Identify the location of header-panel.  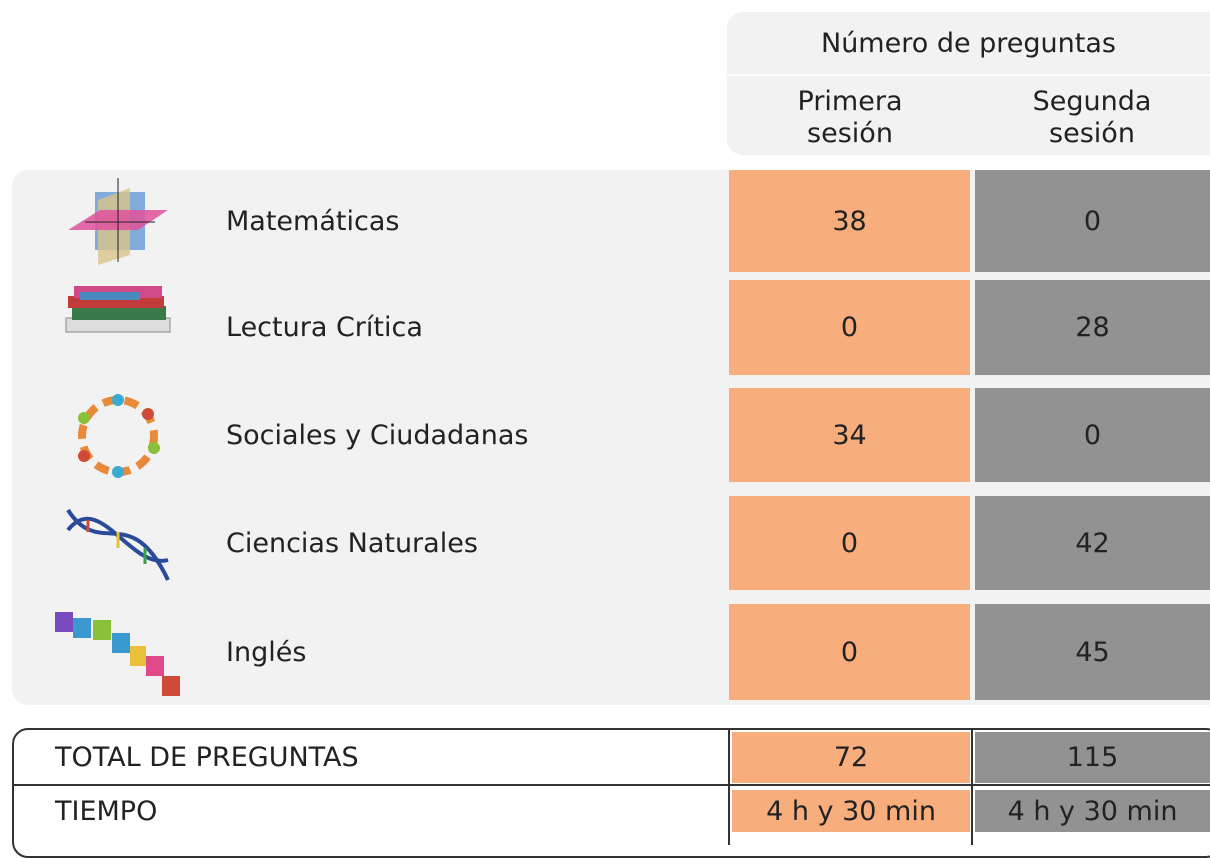
(968, 83).